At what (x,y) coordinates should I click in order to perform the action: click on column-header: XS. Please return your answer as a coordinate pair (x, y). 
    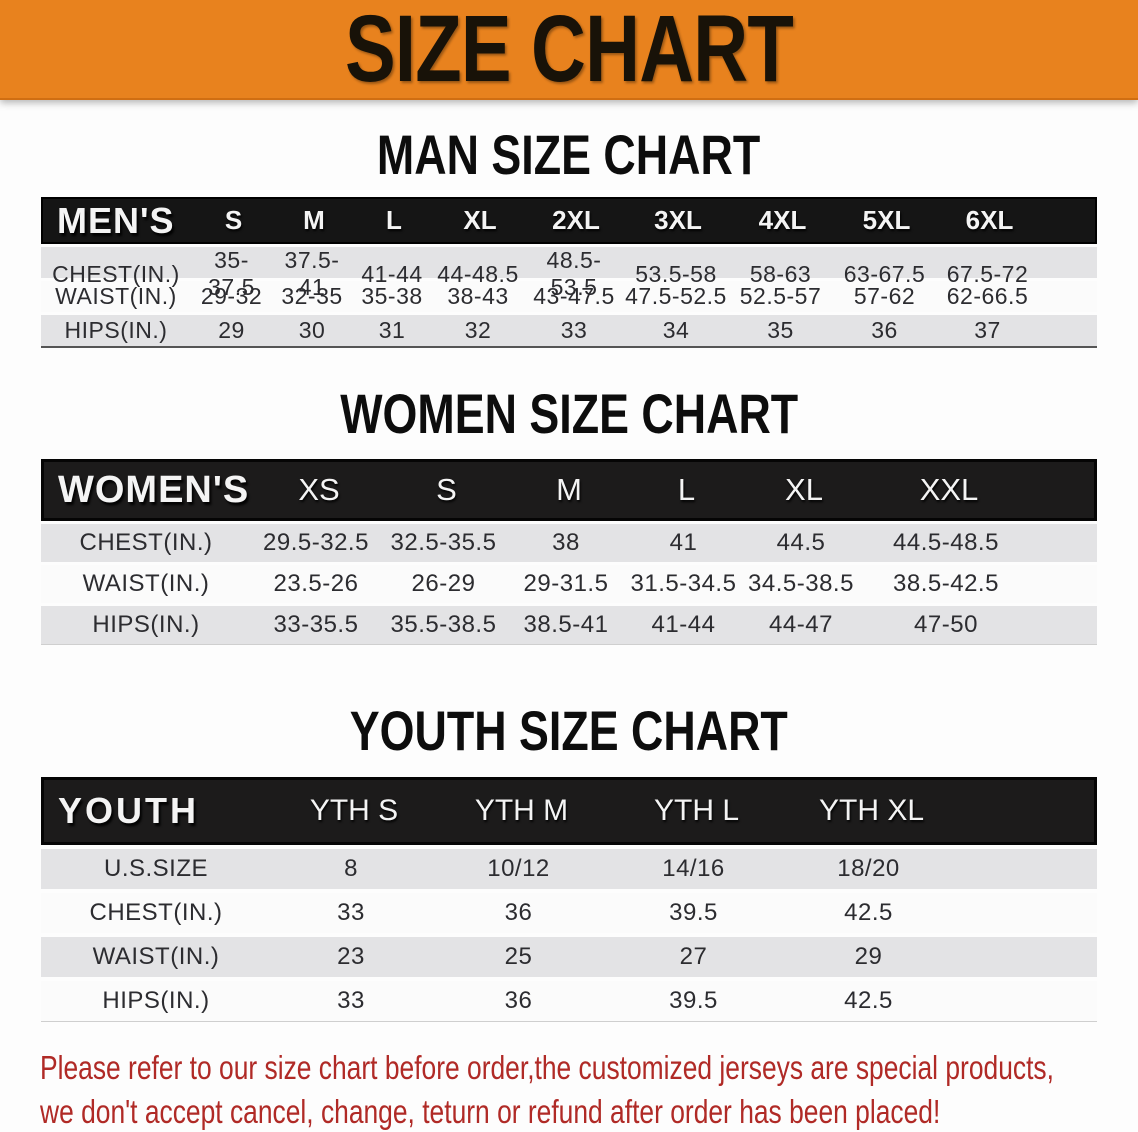
    Looking at the image, I should click on (319, 489).